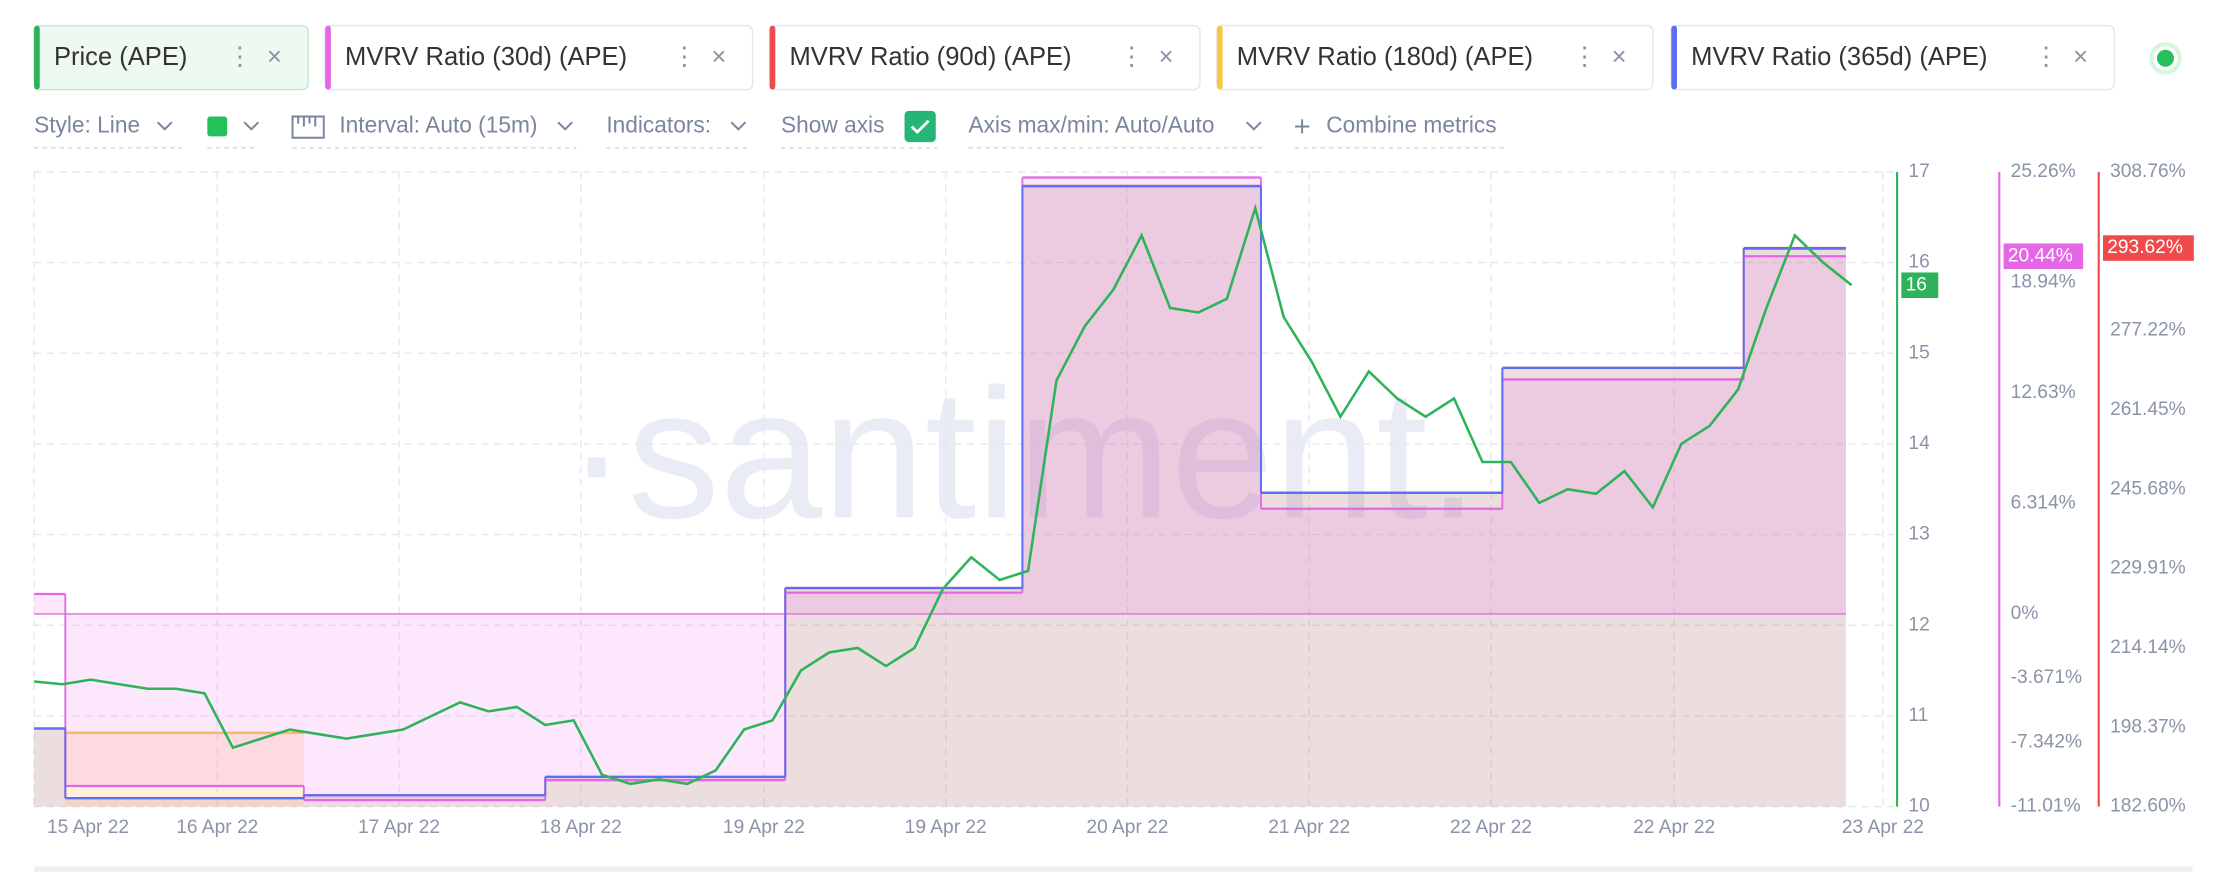 The image size is (2218, 872). I want to click on y-tick-label: 15, so click(1918, 352).